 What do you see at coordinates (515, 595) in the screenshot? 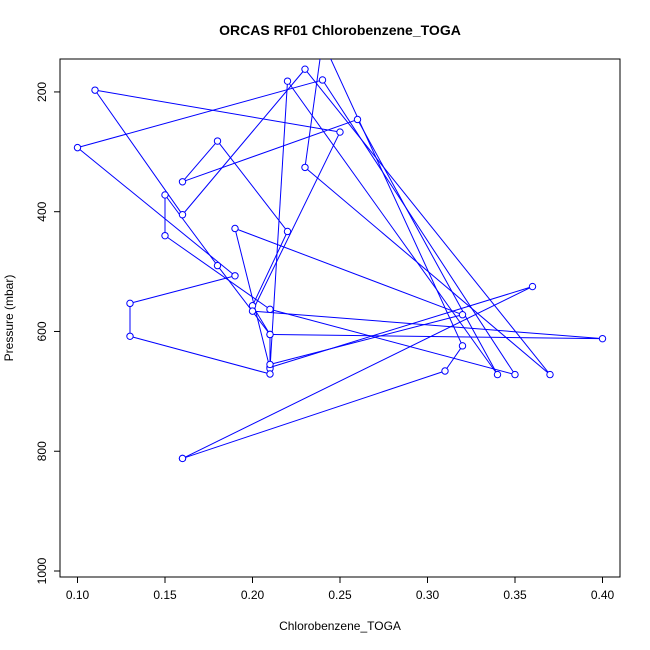
I see `x-tick-label: 0.35` at bounding box center [515, 595].